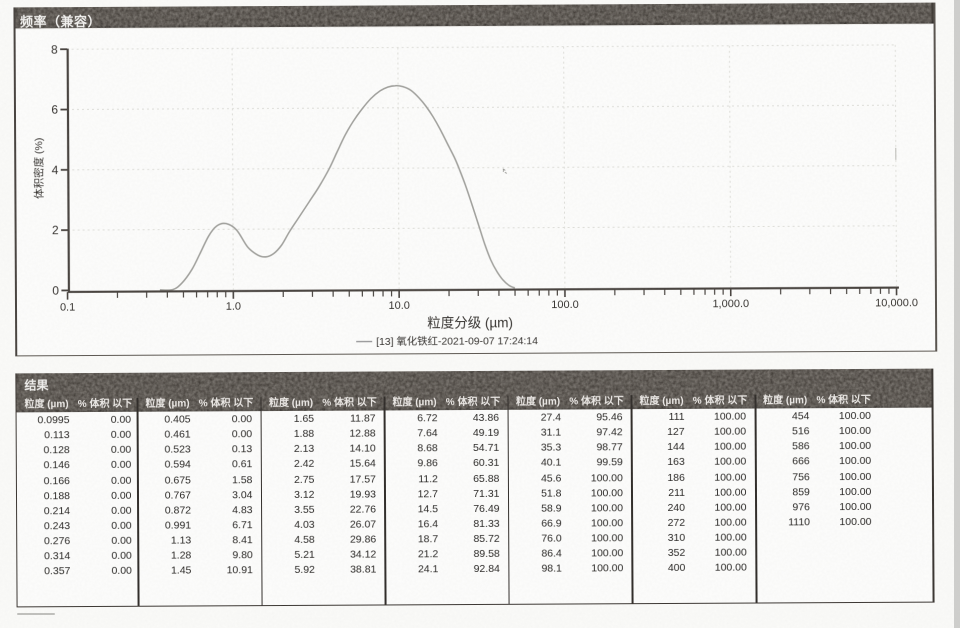  Describe the element at coordinates (38, 168) in the screenshot. I see `svg-text: 体积密度 (%)` at that location.